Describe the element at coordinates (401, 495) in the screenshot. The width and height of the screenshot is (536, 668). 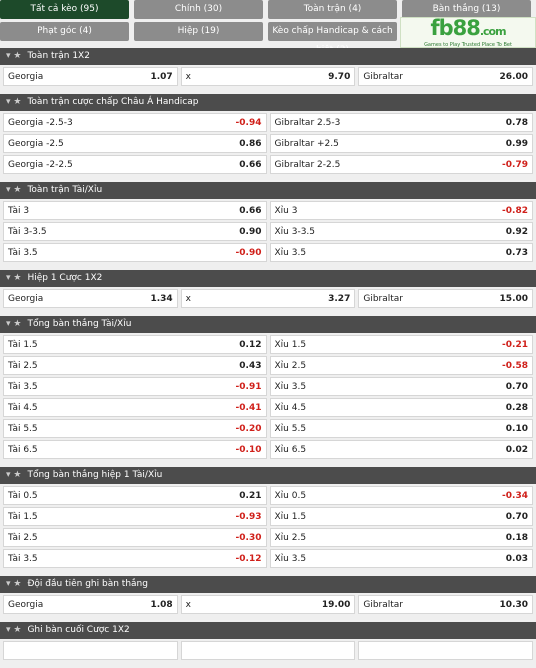
I see `odds-cell: Xỉu 0.5 -0.34` at that location.